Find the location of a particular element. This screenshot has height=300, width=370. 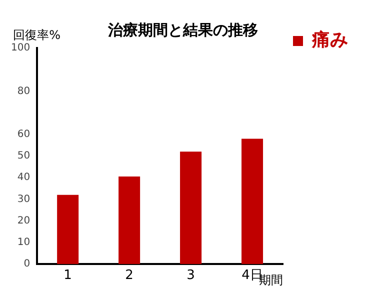

y-tick-label: 0 is located at coordinates (27, 264).